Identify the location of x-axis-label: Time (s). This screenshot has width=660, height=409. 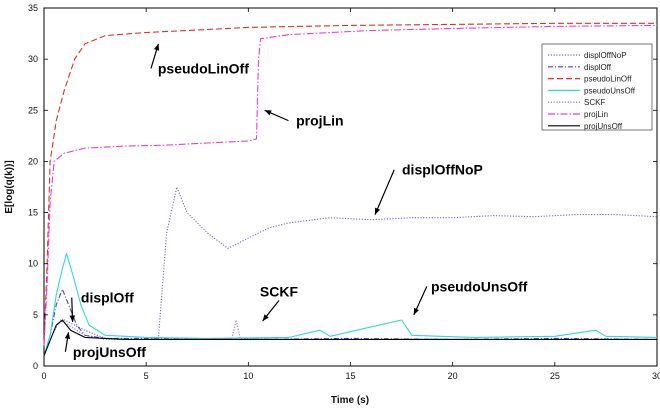
(350, 400).